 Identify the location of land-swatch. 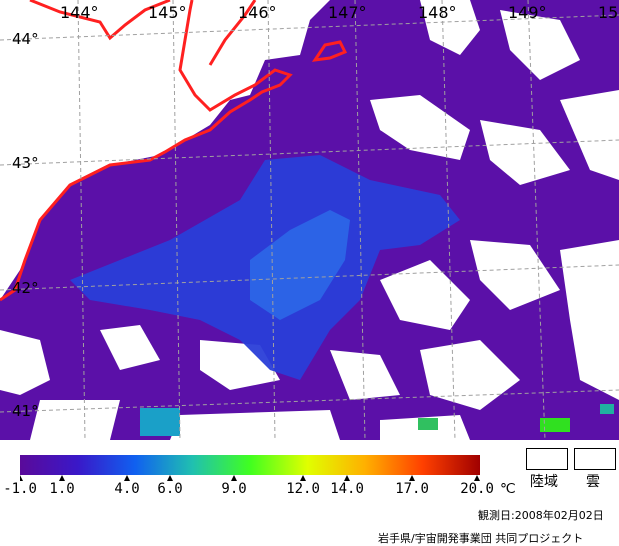
(547, 459).